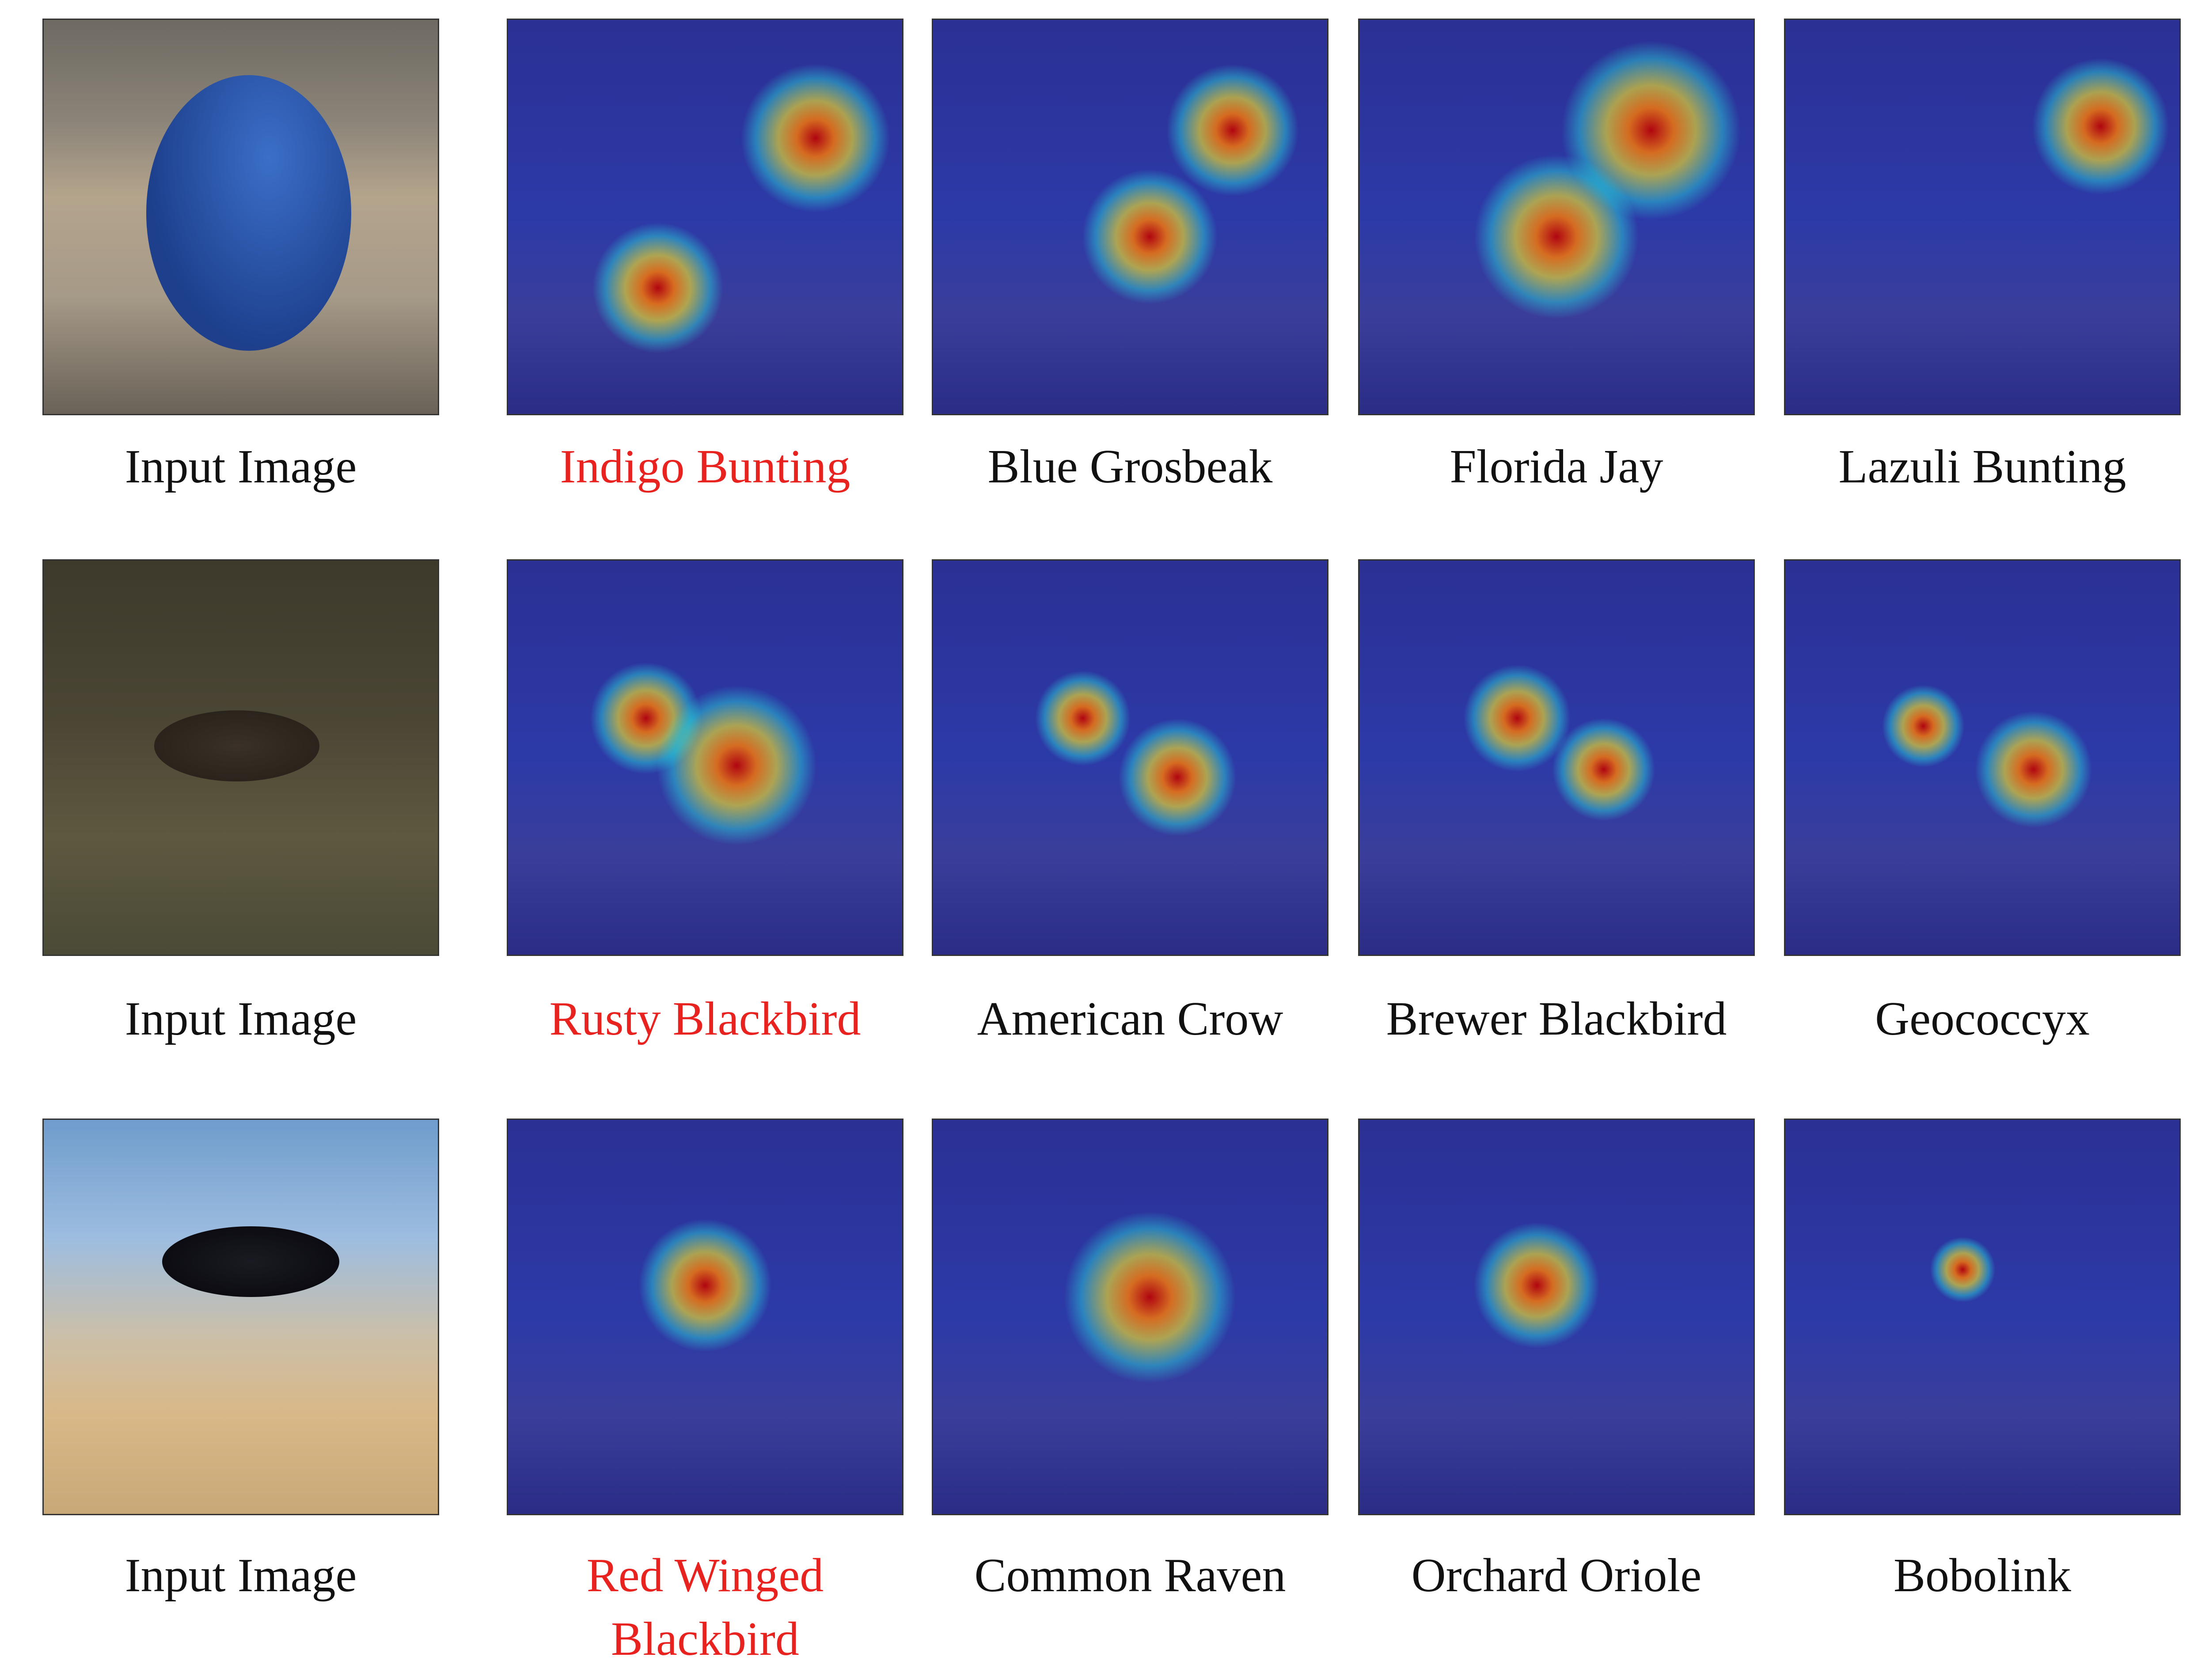  Describe the element at coordinates (1982, 467) in the screenshot. I see `class-label: Lazuli Bunting` at that location.